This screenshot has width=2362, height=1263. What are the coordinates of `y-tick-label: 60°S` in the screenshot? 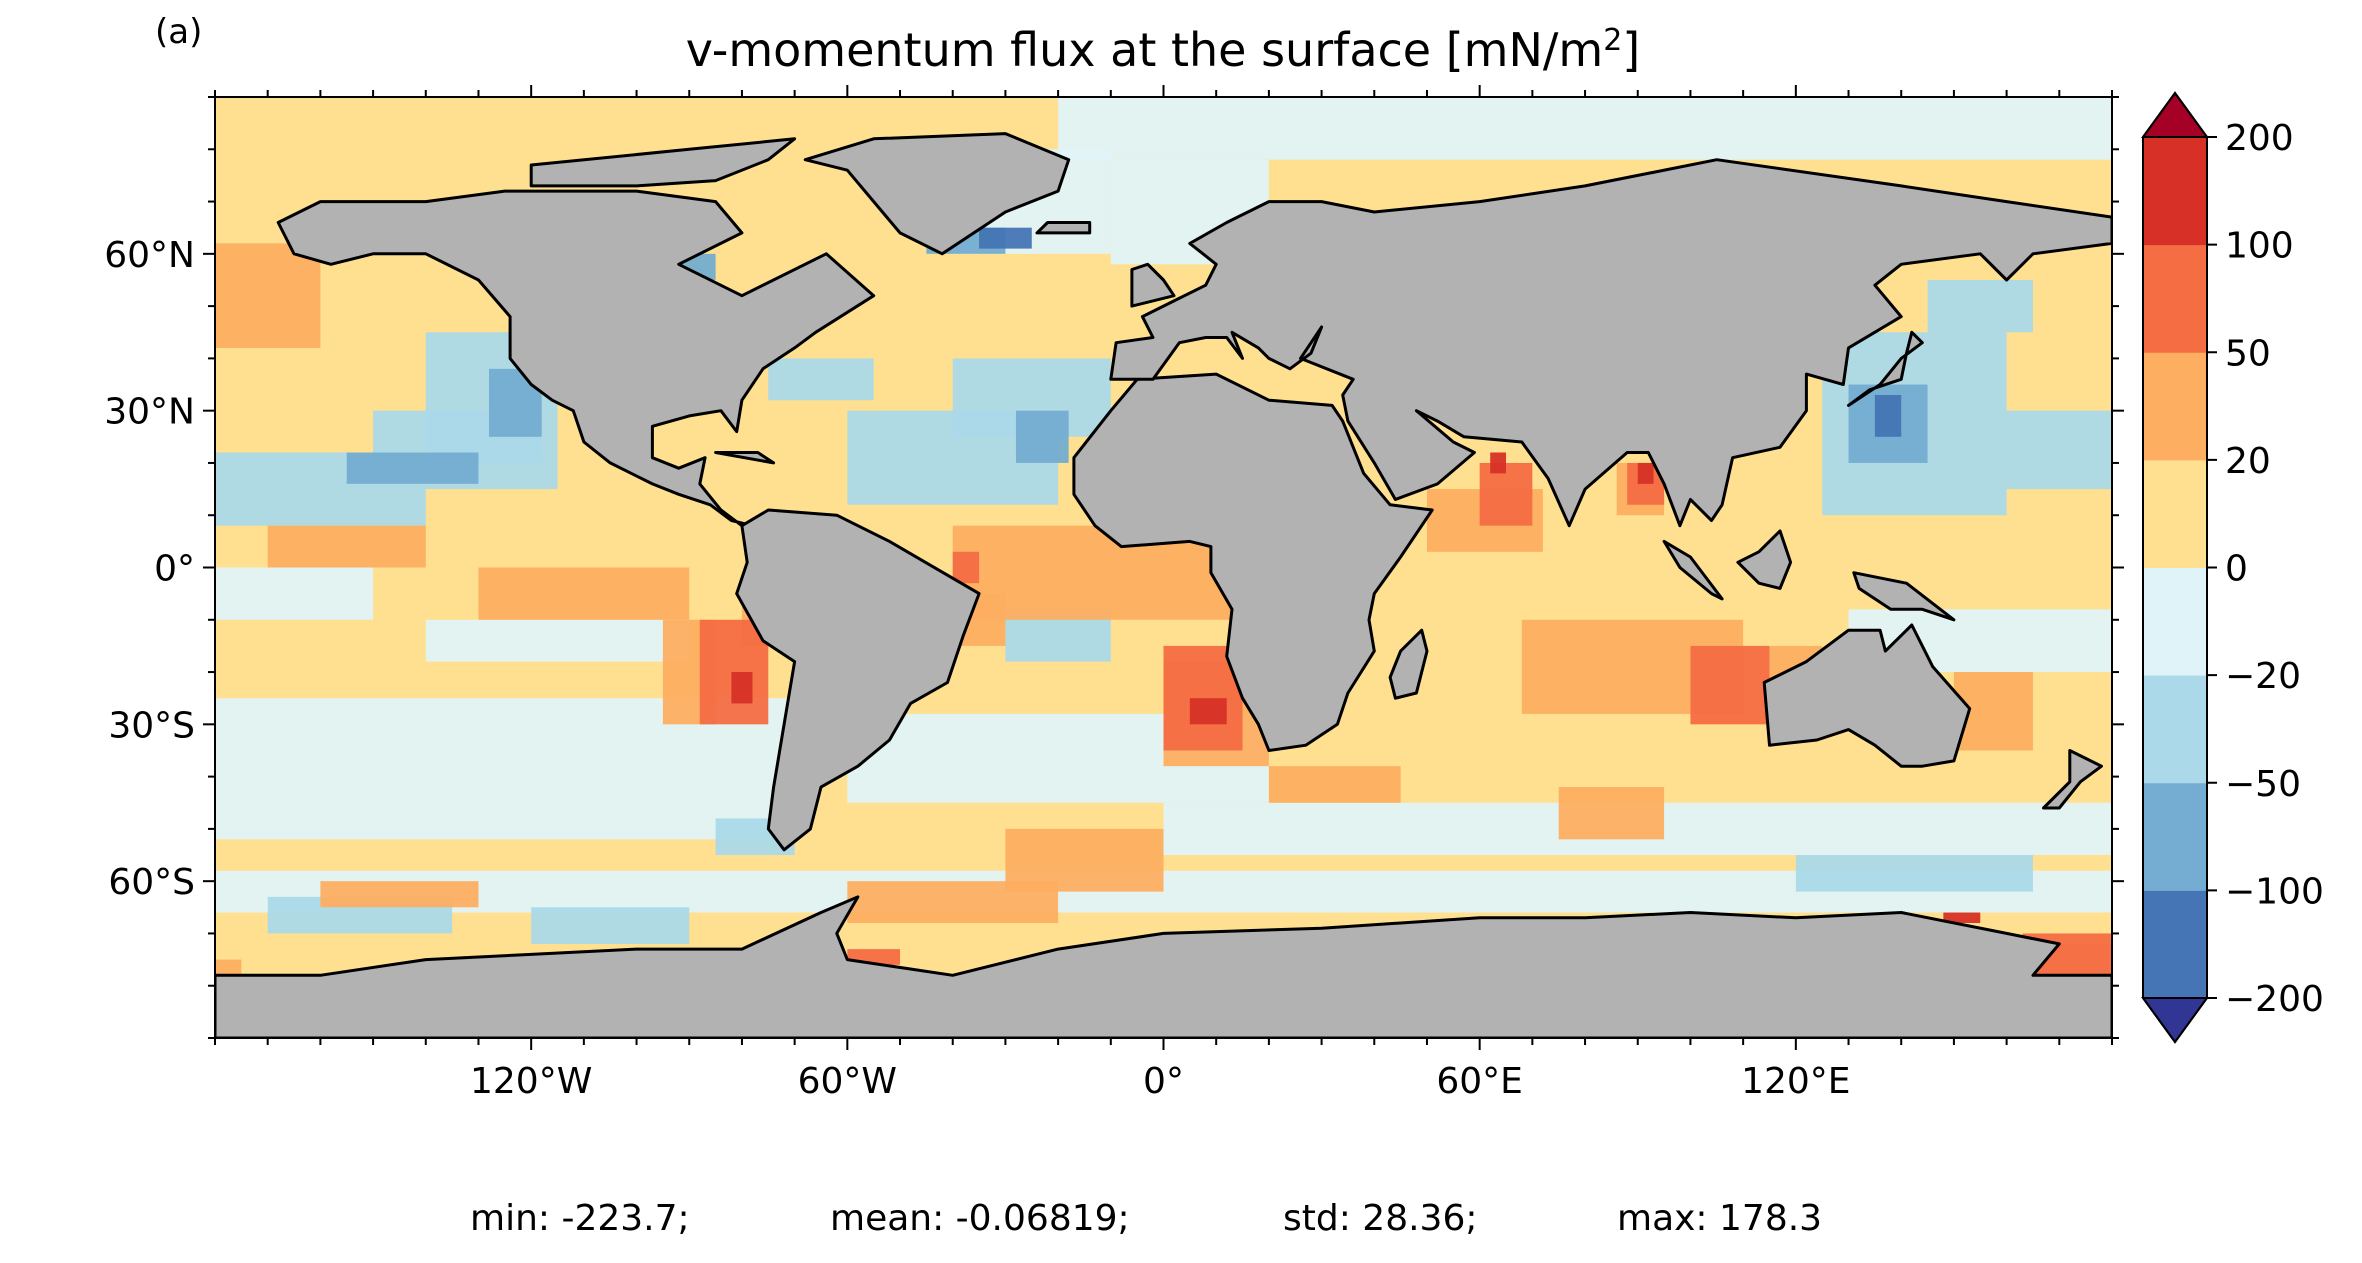 It's located at (151, 882).